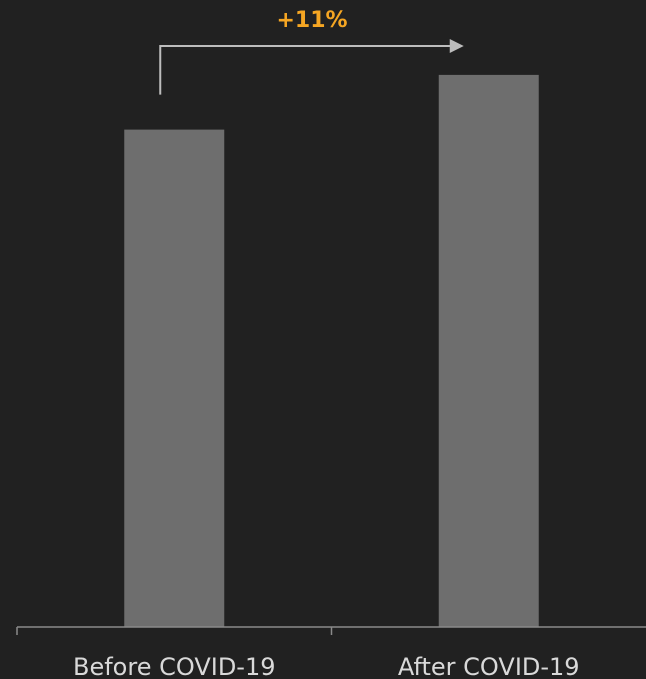 This screenshot has height=679, width=646. What do you see at coordinates (174, 631) in the screenshot?
I see `x-axis-ticks` at bounding box center [174, 631].